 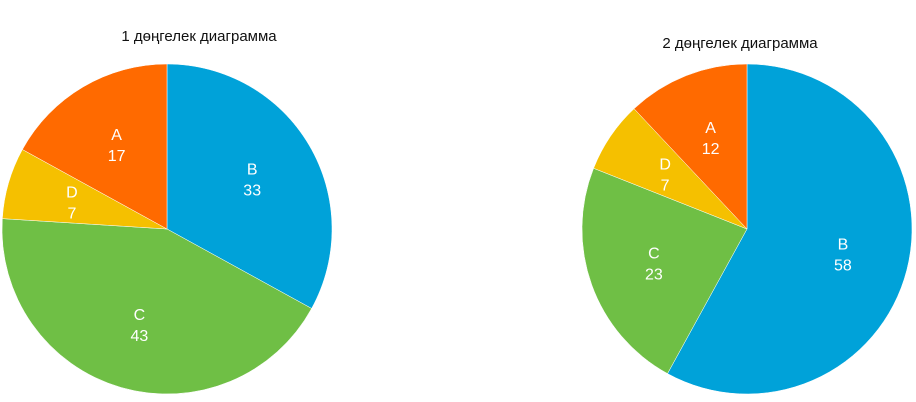 What do you see at coordinates (711, 149) in the screenshot?
I see `slice-value-a: 12` at bounding box center [711, 149].